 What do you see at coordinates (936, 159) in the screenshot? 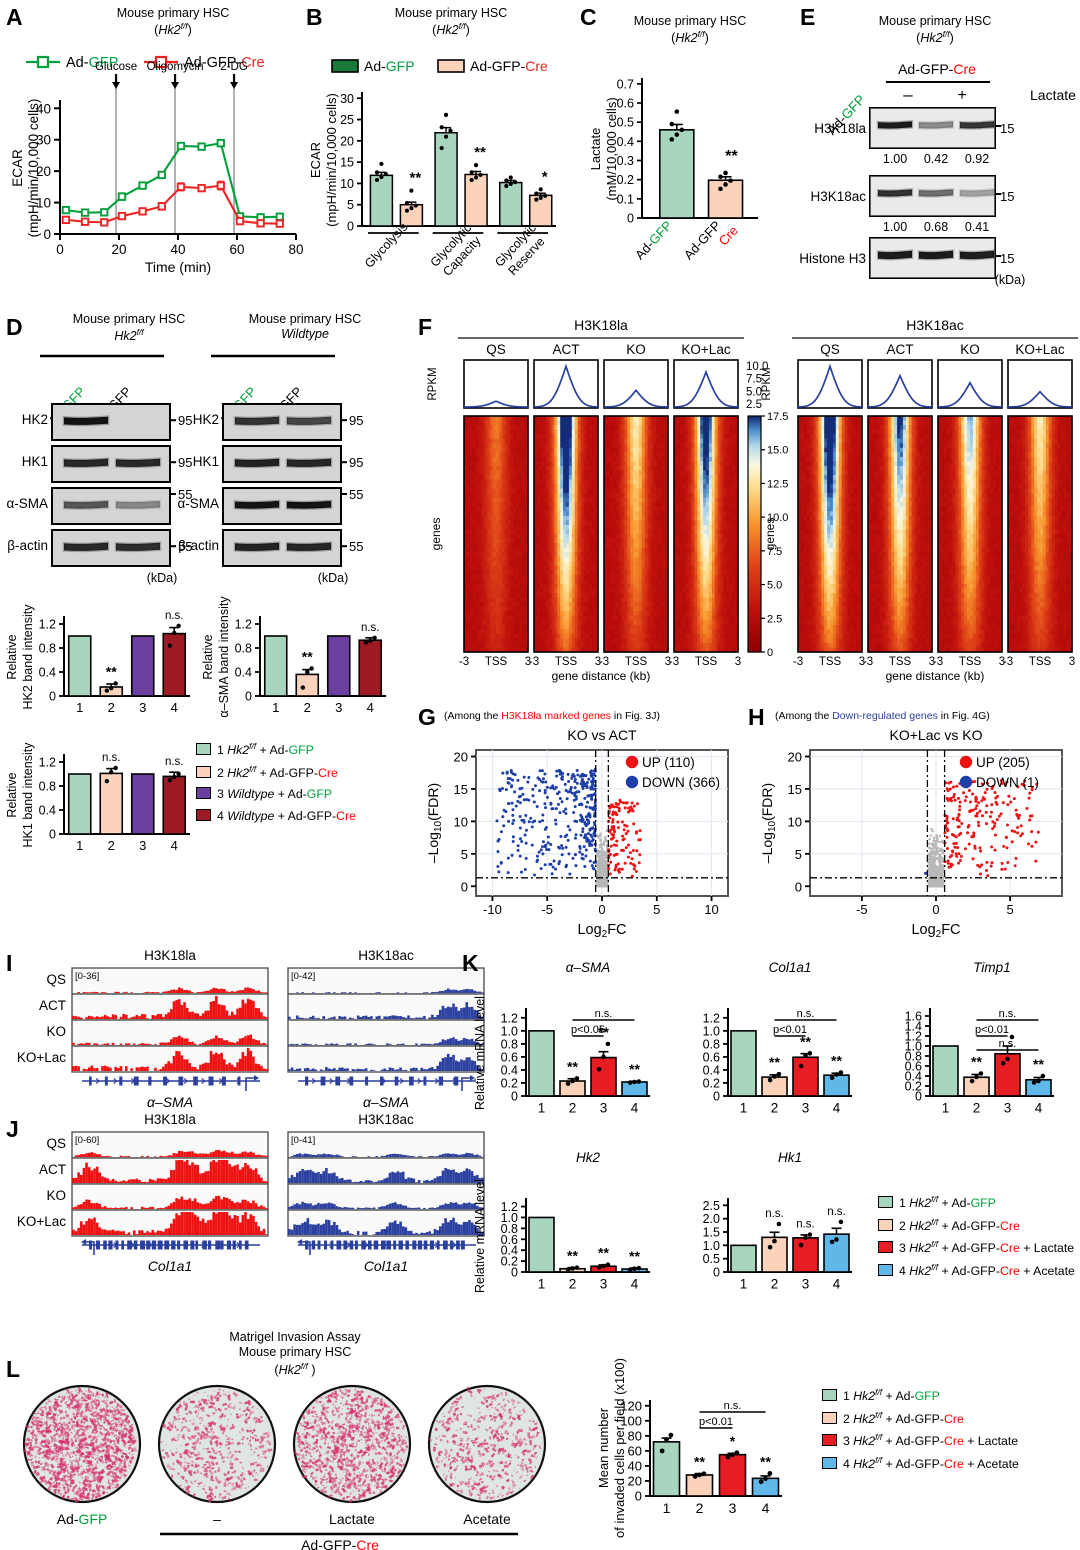
I see `svg-text: 0.42` at bounding box center [936, 159].